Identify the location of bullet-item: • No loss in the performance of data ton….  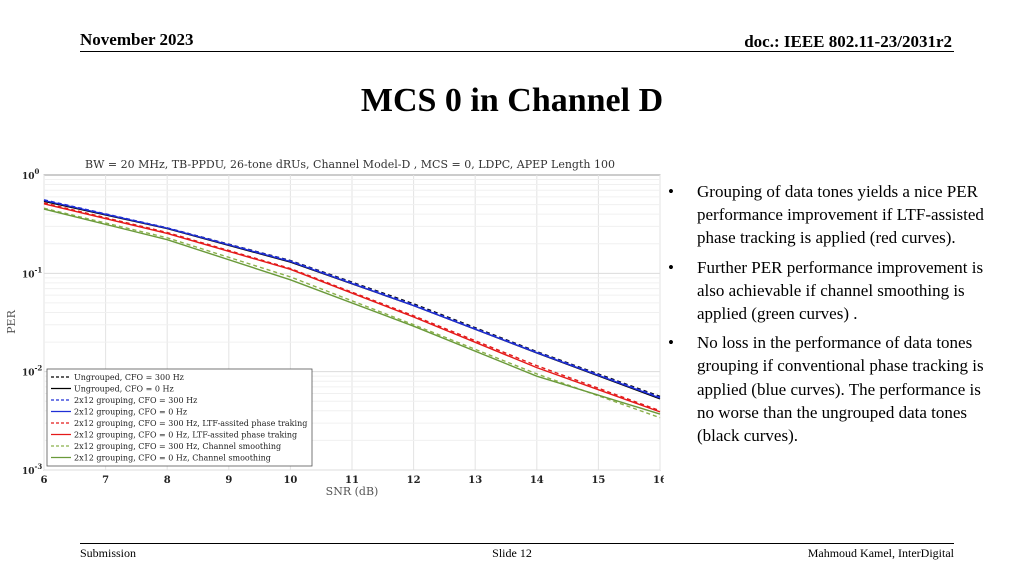
(833, 389).